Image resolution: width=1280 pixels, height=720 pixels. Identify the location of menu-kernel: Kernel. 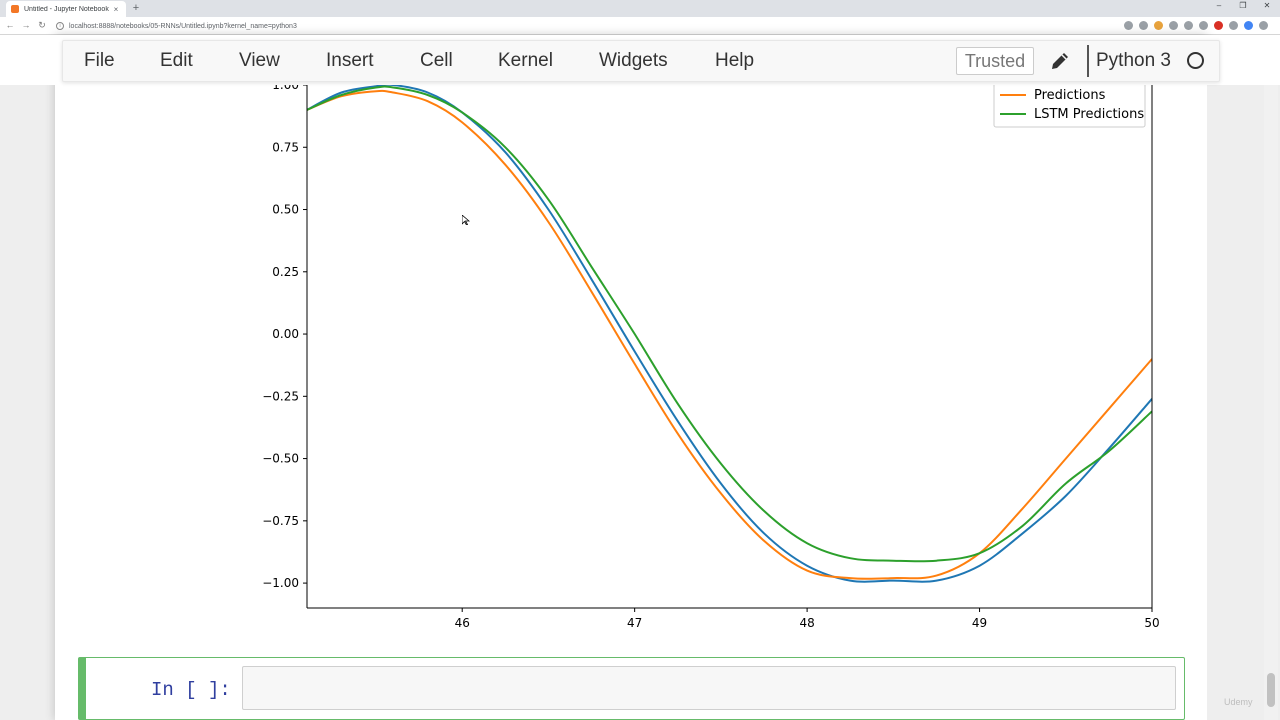
(525, 60).